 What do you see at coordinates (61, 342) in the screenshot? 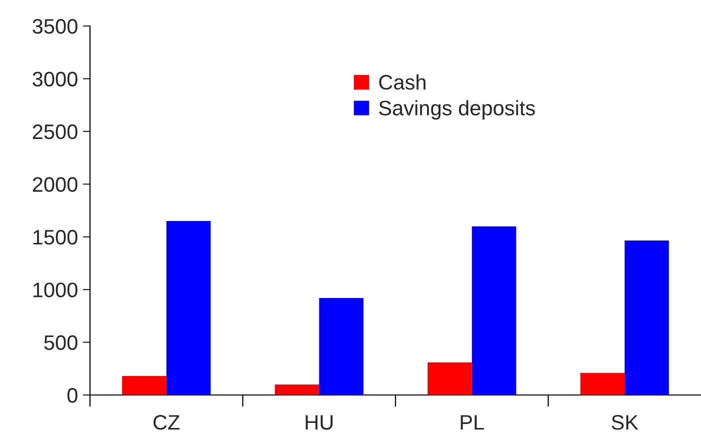
I see `y-tick-label: 500` at bounding box center [61, 342].